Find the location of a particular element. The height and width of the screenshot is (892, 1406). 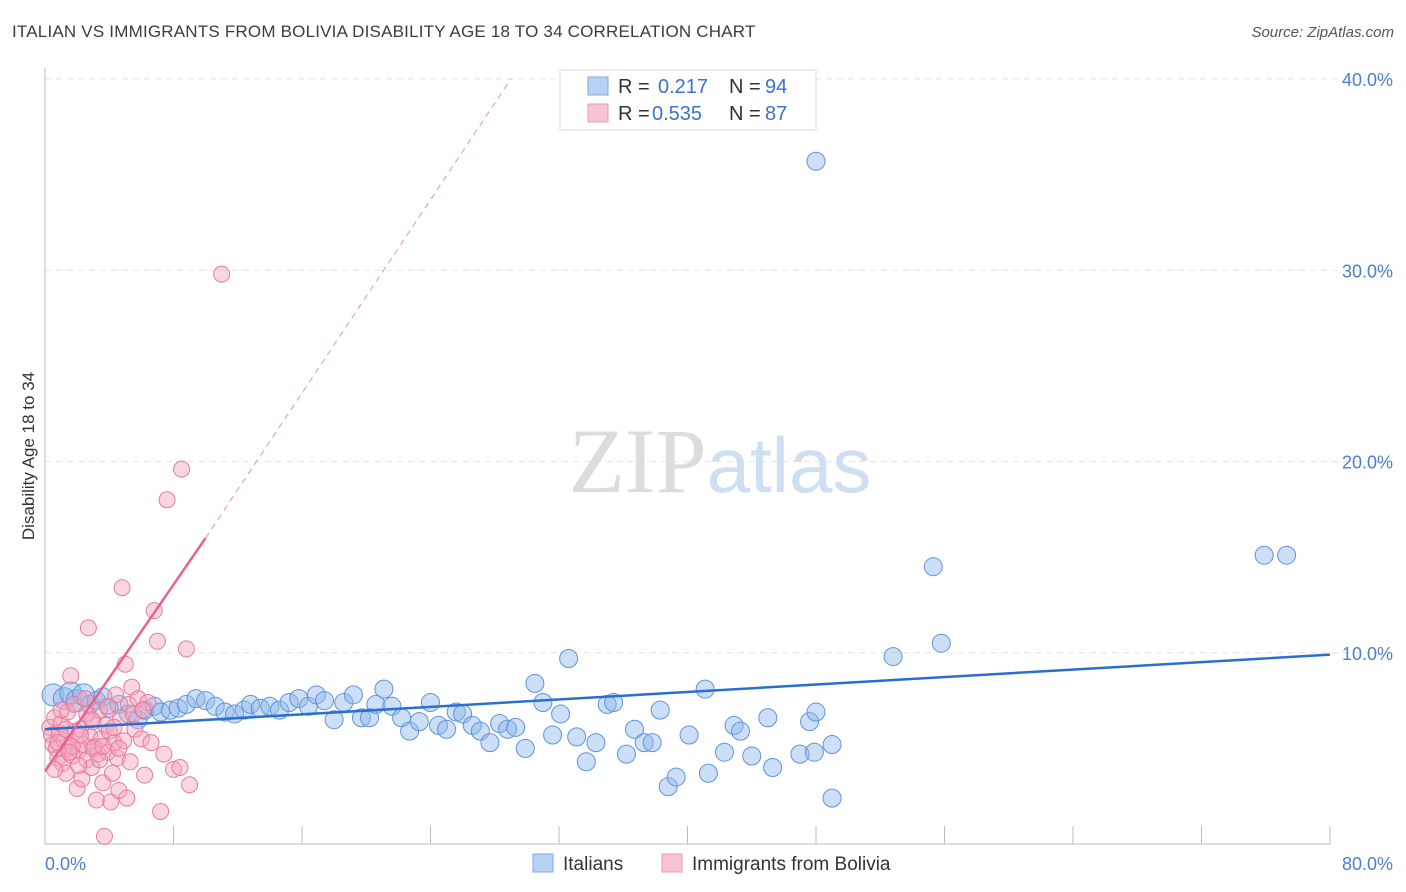

series-legend-label-italians: Italians is located at coordinates (593, 864).